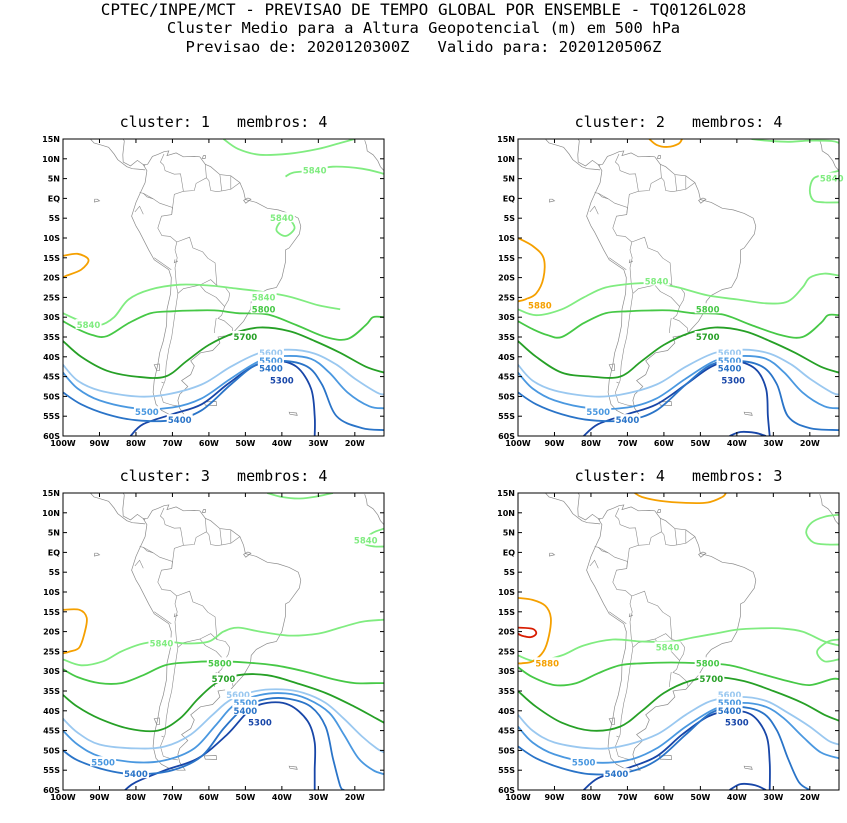 This screenshot has width=847, height=823. Describe the element at coordinates (700, 443) in the screenshot. I see `lon-tick-label: 50W` at that location.